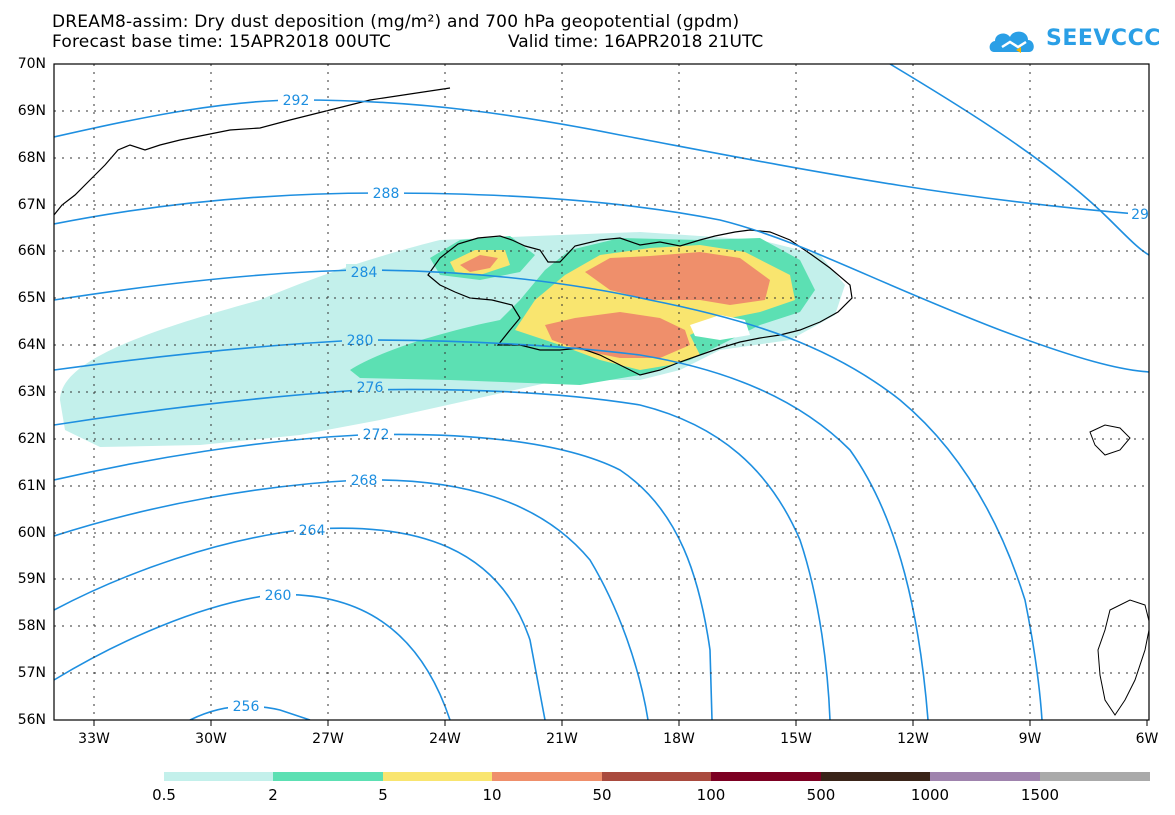  Describe the element at coordinates (821, 795) in the screenshot. I see `colorbar-label: 500` at that location.